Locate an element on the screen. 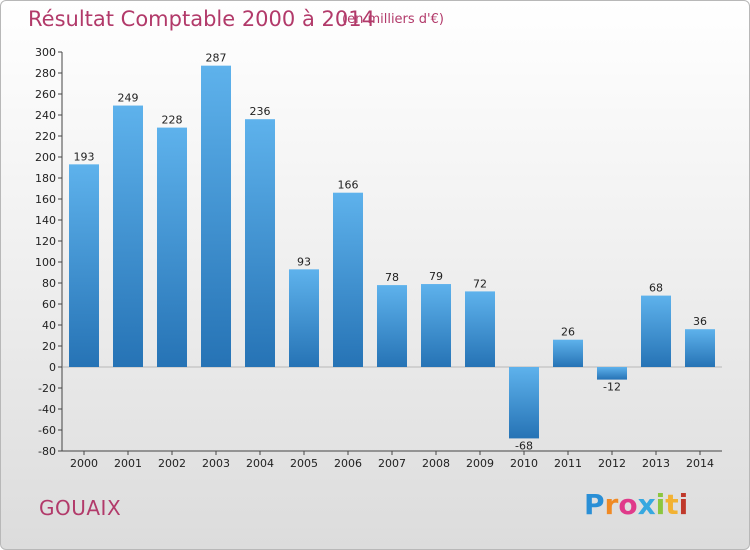  y-tick-label: 260 is located at coordinates (45, 94).